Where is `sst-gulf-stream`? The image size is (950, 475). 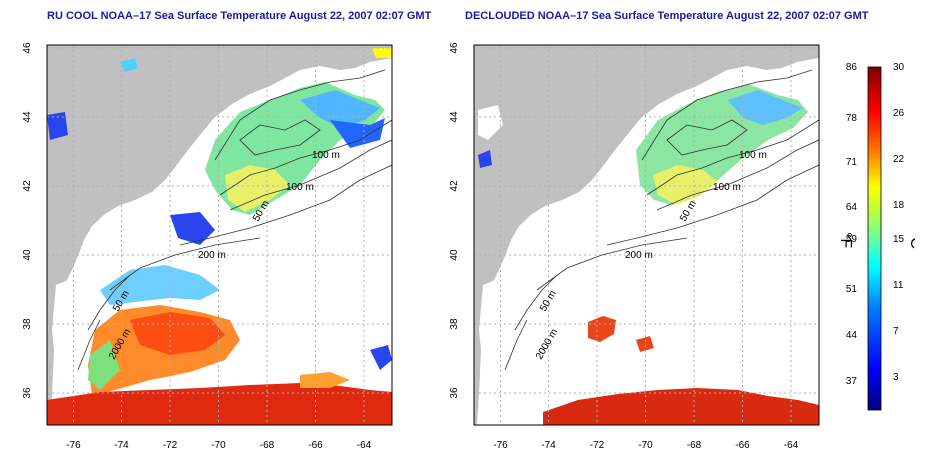
sst-gulf-stream is located at coordinates (681, 406).